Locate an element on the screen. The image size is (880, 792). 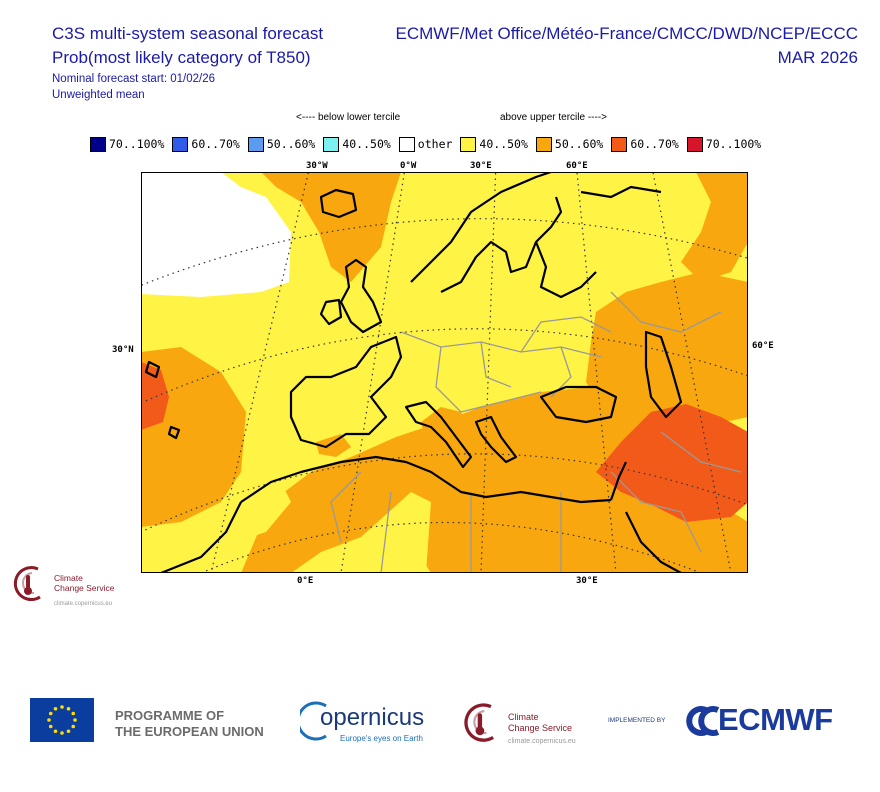
legend-label: other is located at coordinates (435, 144).